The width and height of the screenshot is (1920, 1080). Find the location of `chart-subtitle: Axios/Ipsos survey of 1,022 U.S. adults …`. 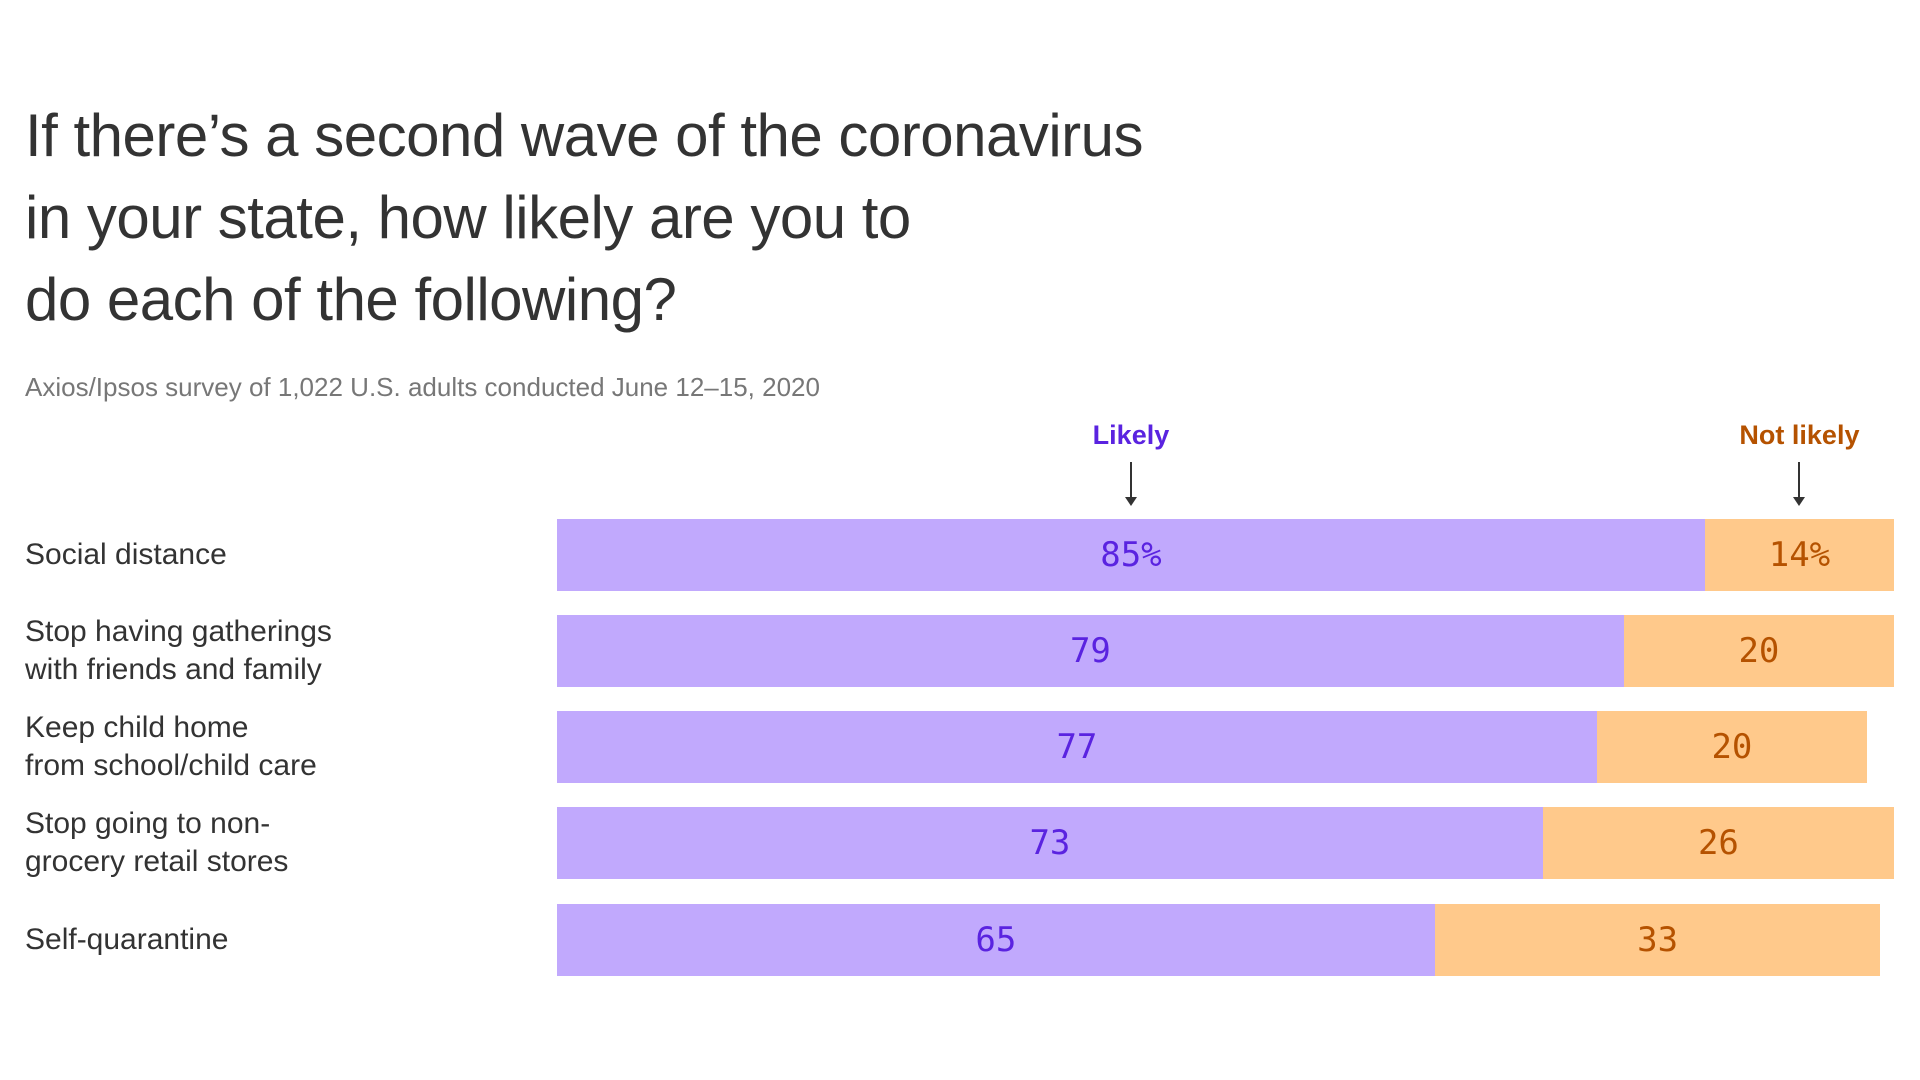

chart-subtitle: Axios/Ipsos survey of 1,022 U.S. adults … is located at coordinates (422, 387).